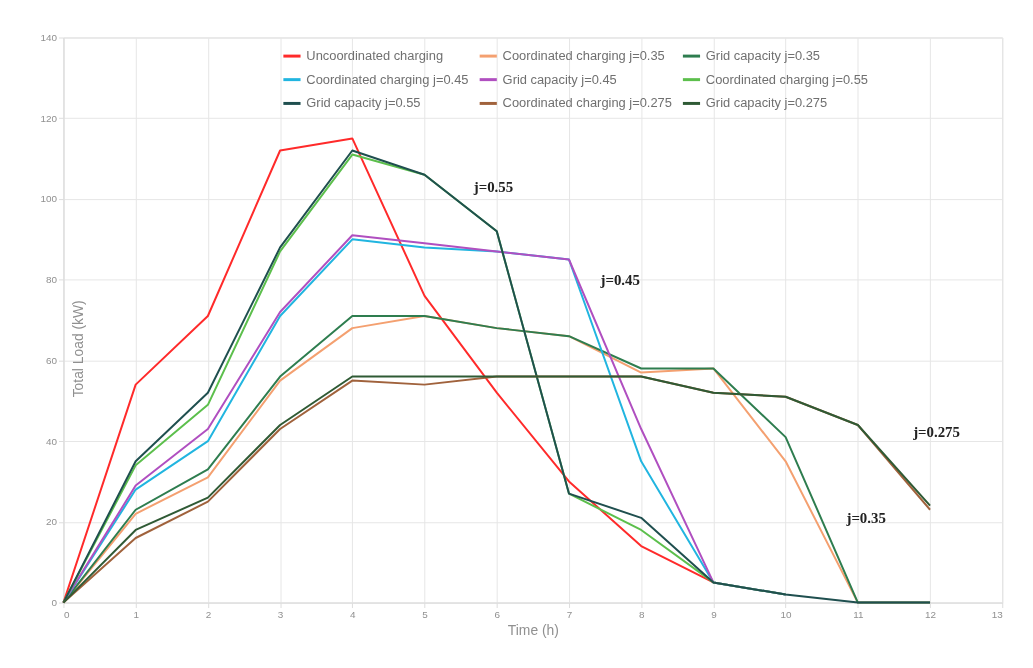 The height and width of the screenshot is (668, 1033). I want to click on x-tick-label: 8, so click(641, 614).